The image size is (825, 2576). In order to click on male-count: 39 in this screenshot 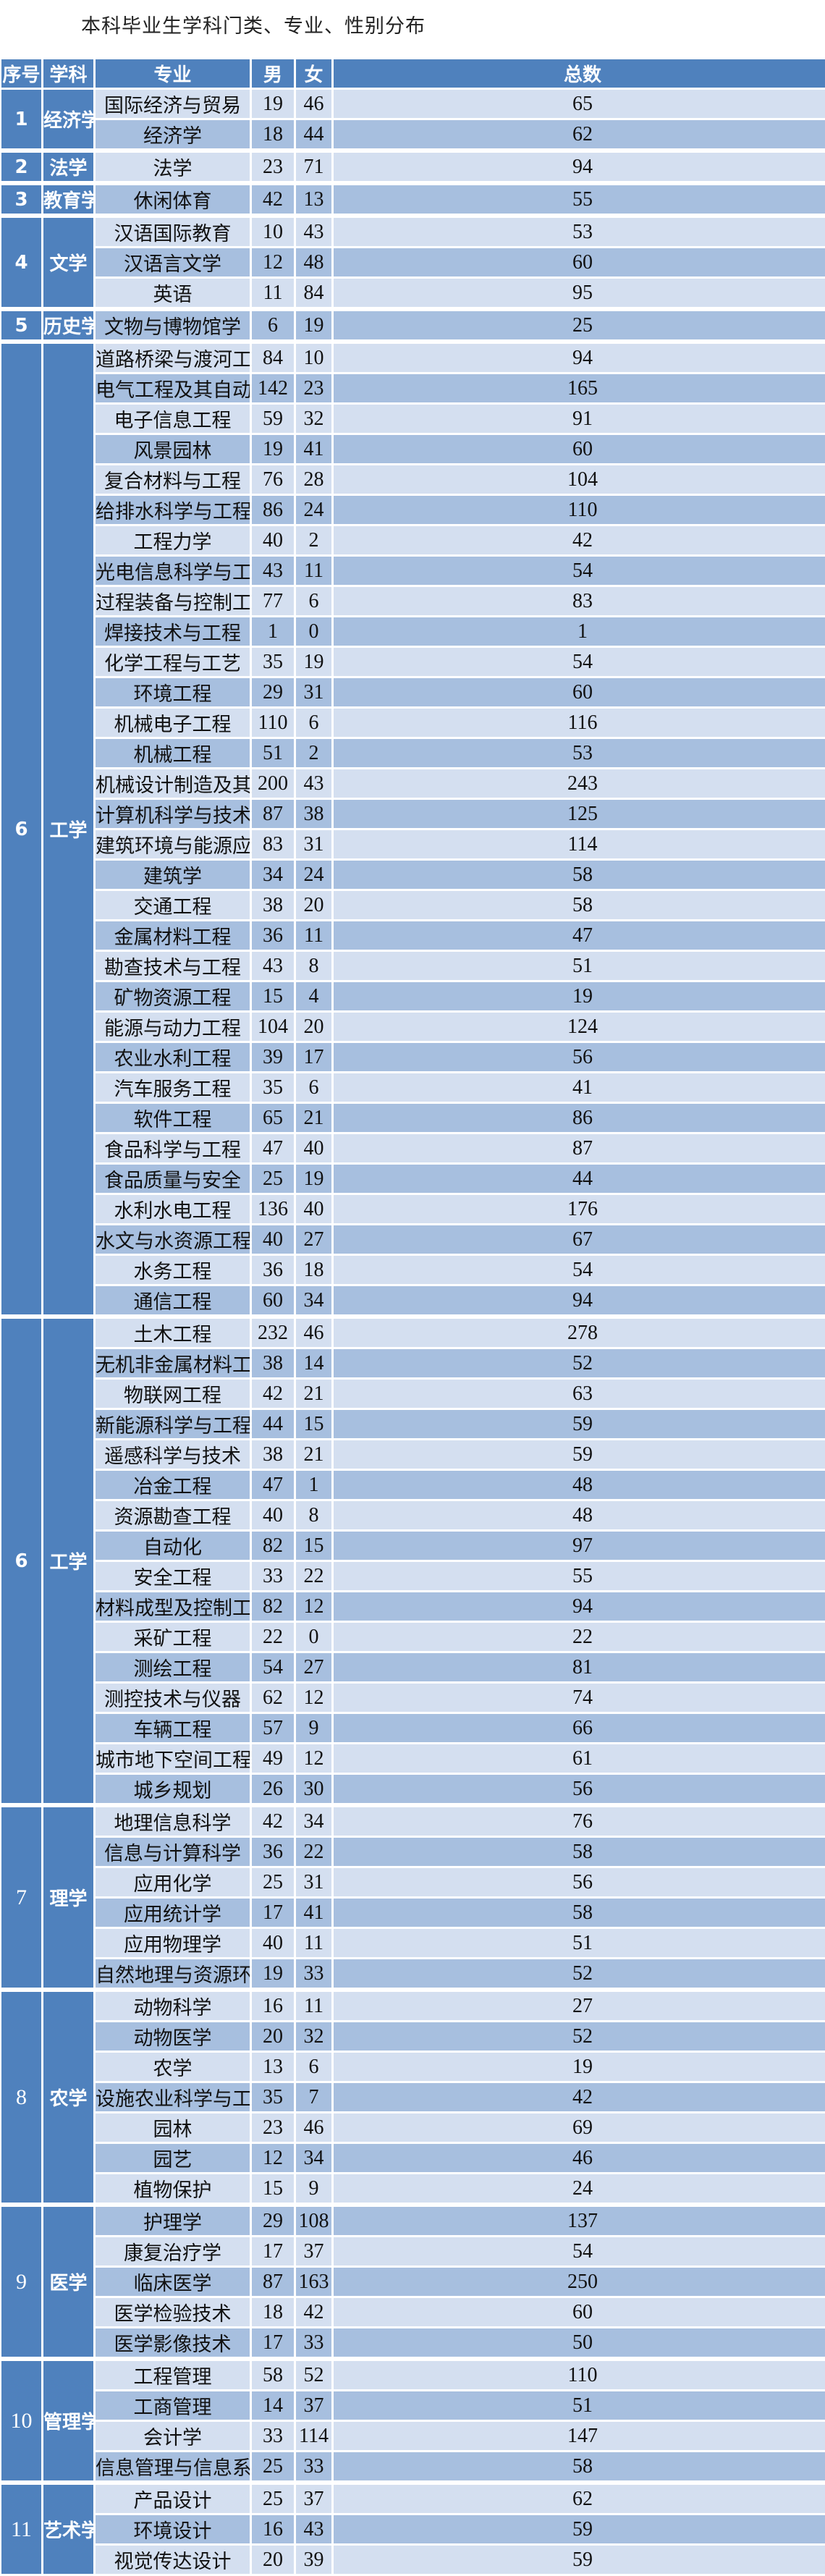, I will do `click(274, 1058)`.